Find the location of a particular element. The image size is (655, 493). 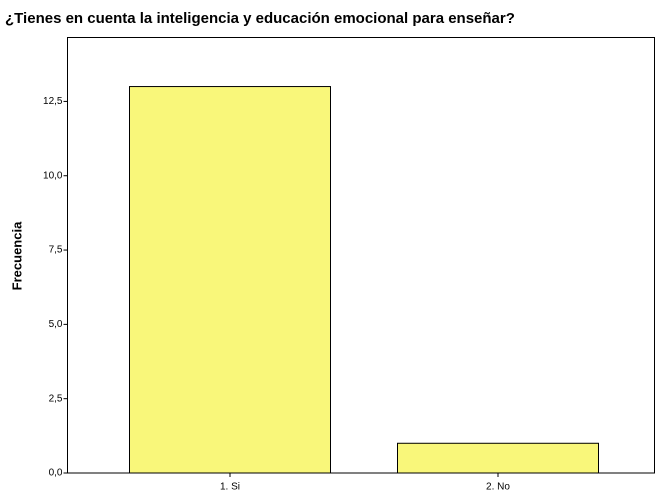

y-tick-label: 2,5 is located at coordinates (56, 398).